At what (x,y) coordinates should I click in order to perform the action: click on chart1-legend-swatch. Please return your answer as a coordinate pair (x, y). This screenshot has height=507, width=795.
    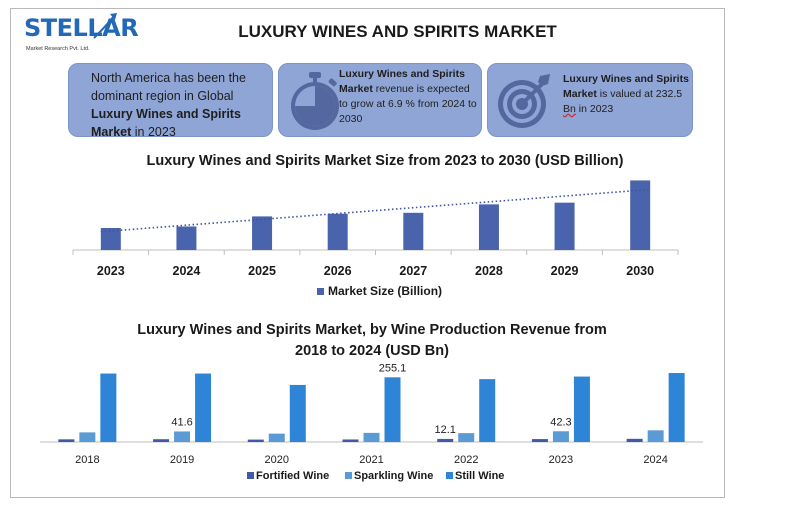
    Looking at the image, I should click on (320, 291).